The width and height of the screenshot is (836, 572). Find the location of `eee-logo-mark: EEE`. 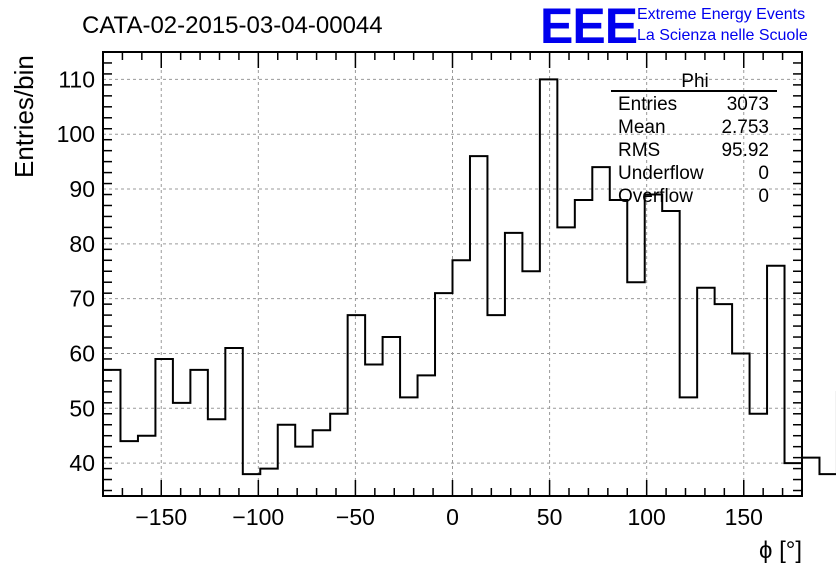

eee-logo-mark: EEE is located at coordinates (588, 27).